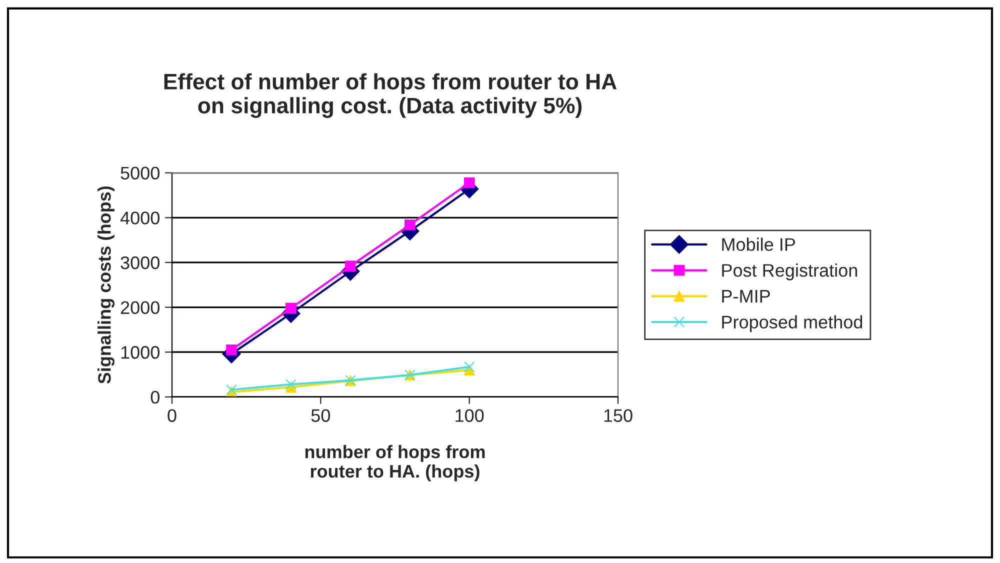 The height and width of the screenshot is (563, 1000). What do you see at coordinates (395, 463) in the screenshot?
I see `x-axis-title: number of hops from router to HA. (hops)` at bounding box center [395, 463].